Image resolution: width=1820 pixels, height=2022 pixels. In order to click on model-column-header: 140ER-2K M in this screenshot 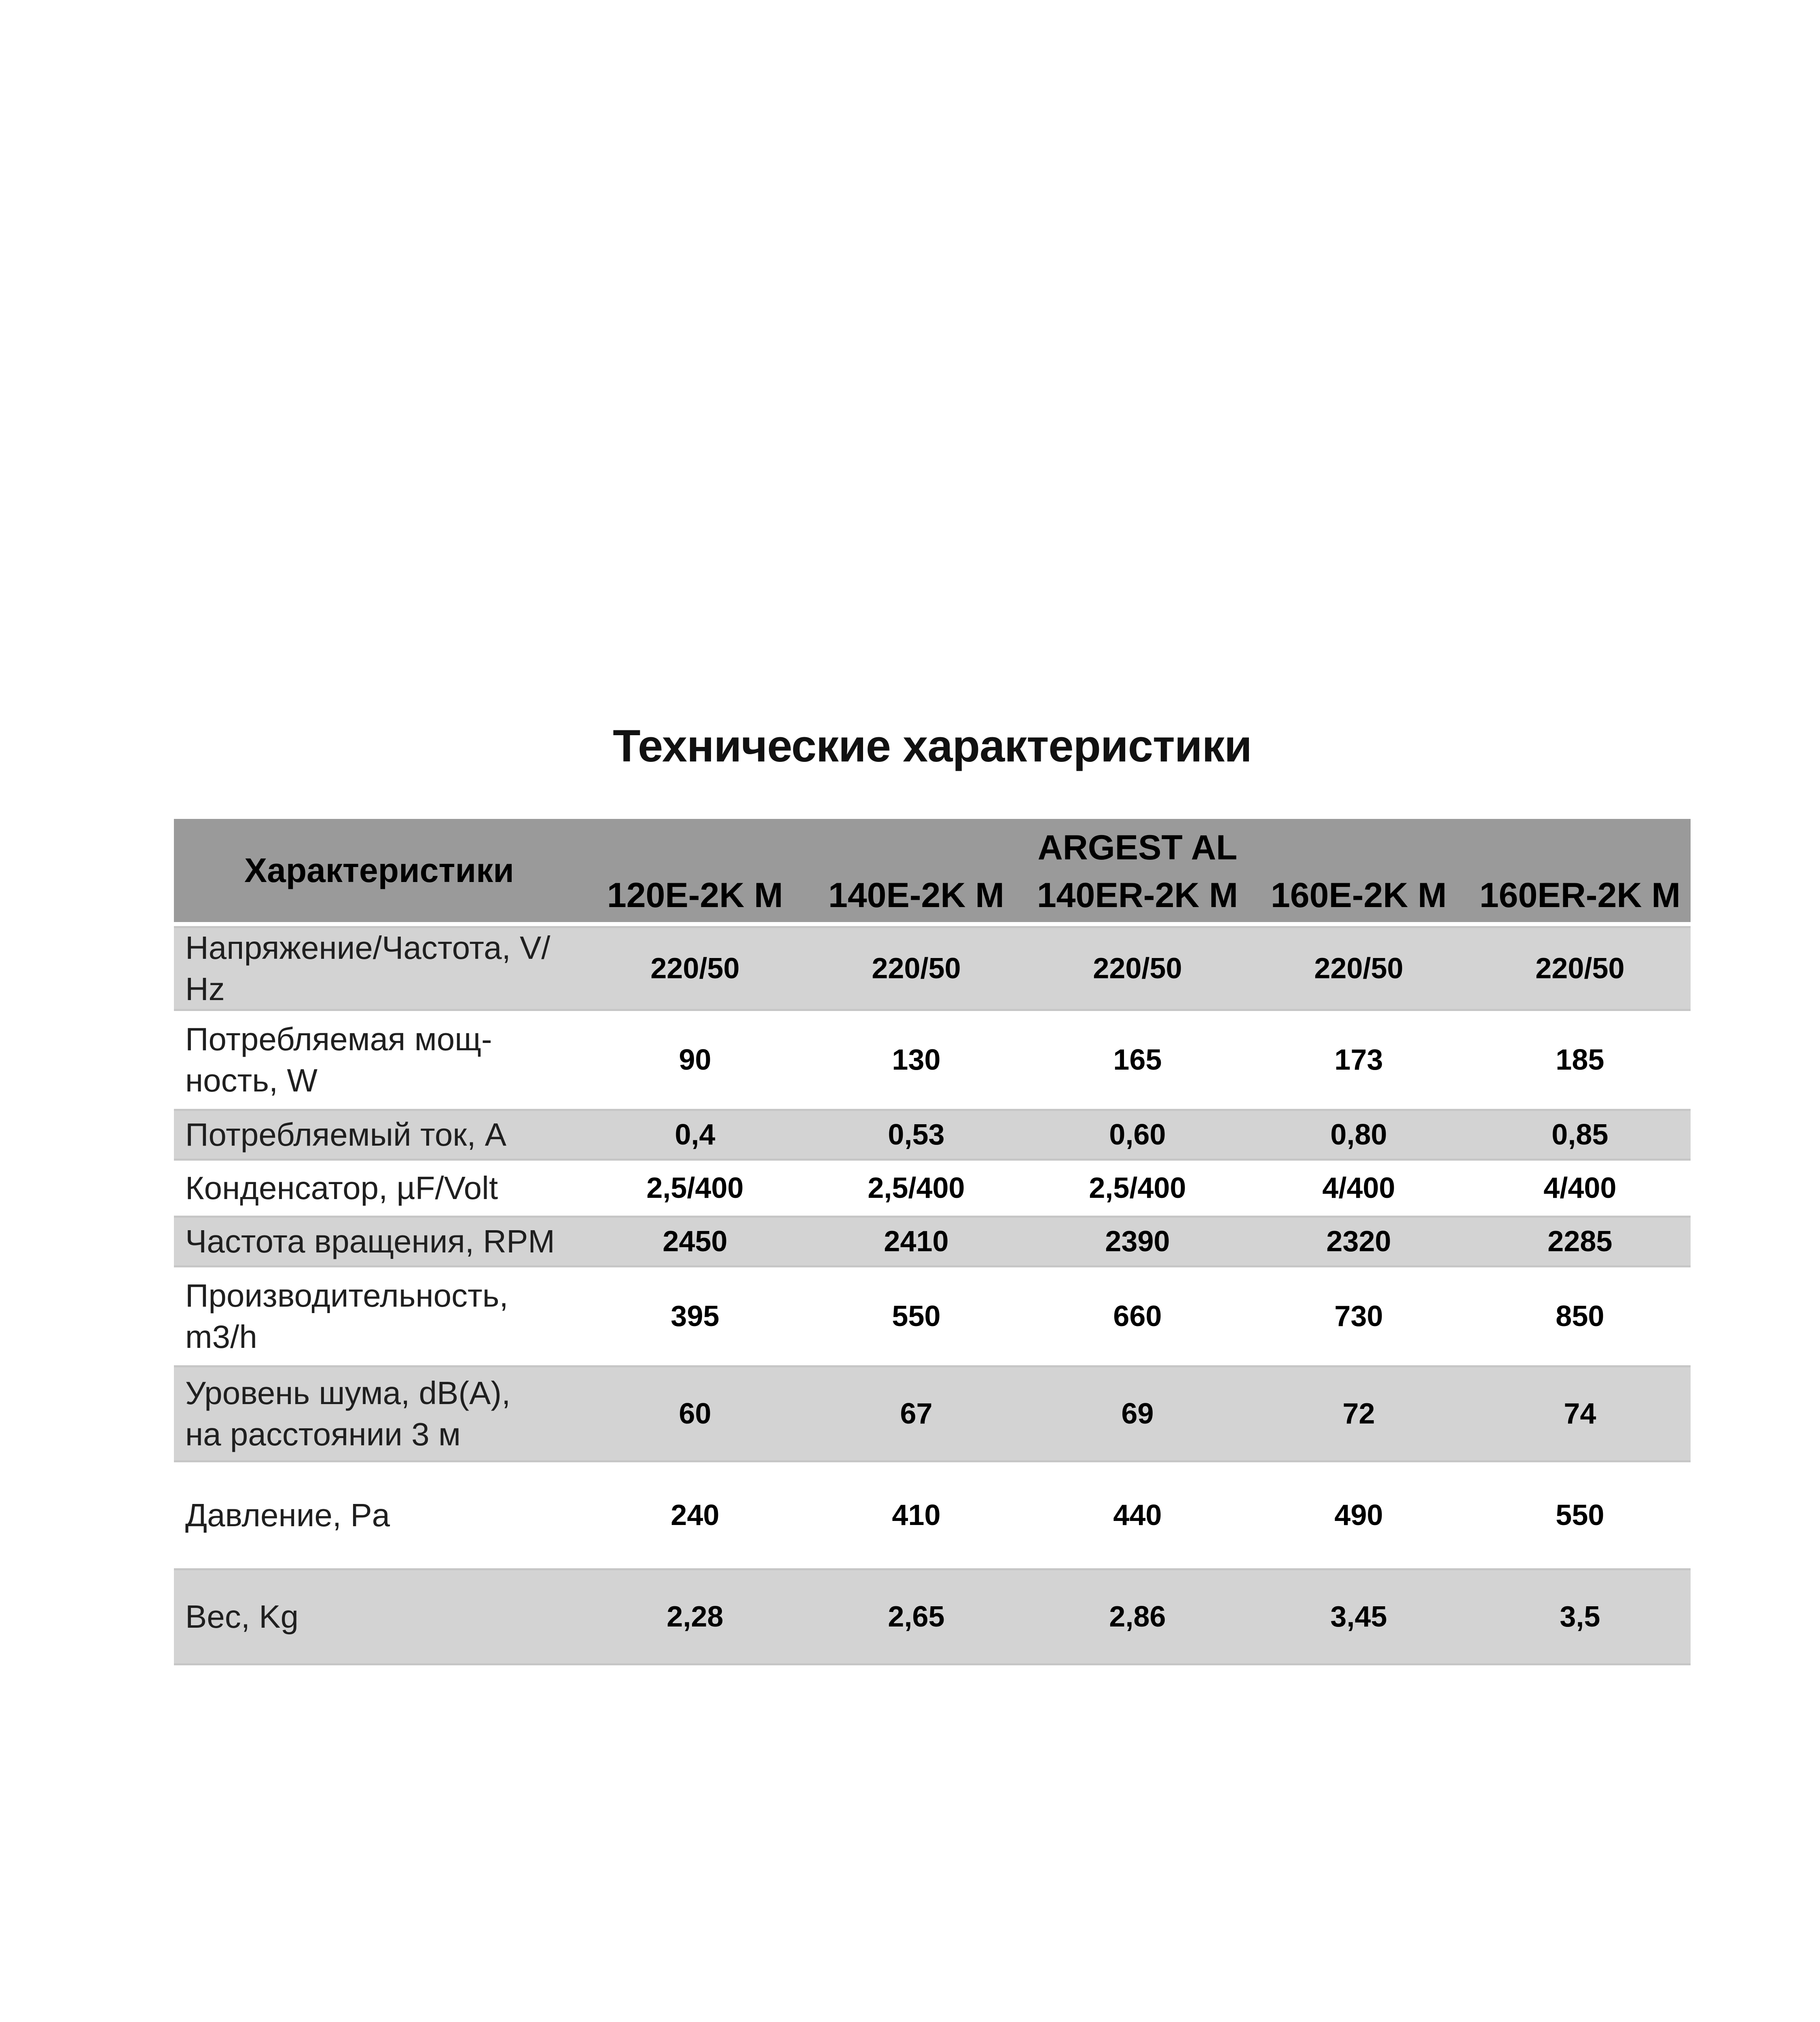, I will do `click(1137, 895)`.